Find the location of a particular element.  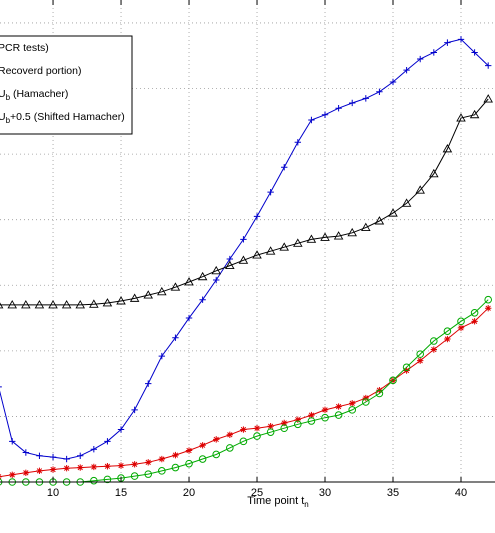

x-axis-label-subscript: n is located at coordinates (306, 504).